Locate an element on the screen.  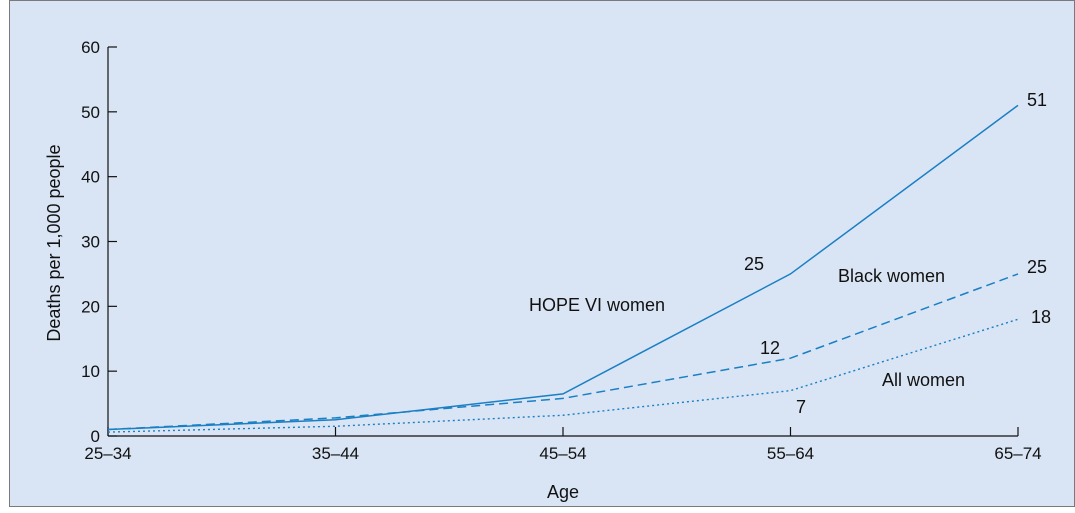
x-ticks: 25–34 35–44 45–54 55–64 65–74 is located at coordinates (563, 445).